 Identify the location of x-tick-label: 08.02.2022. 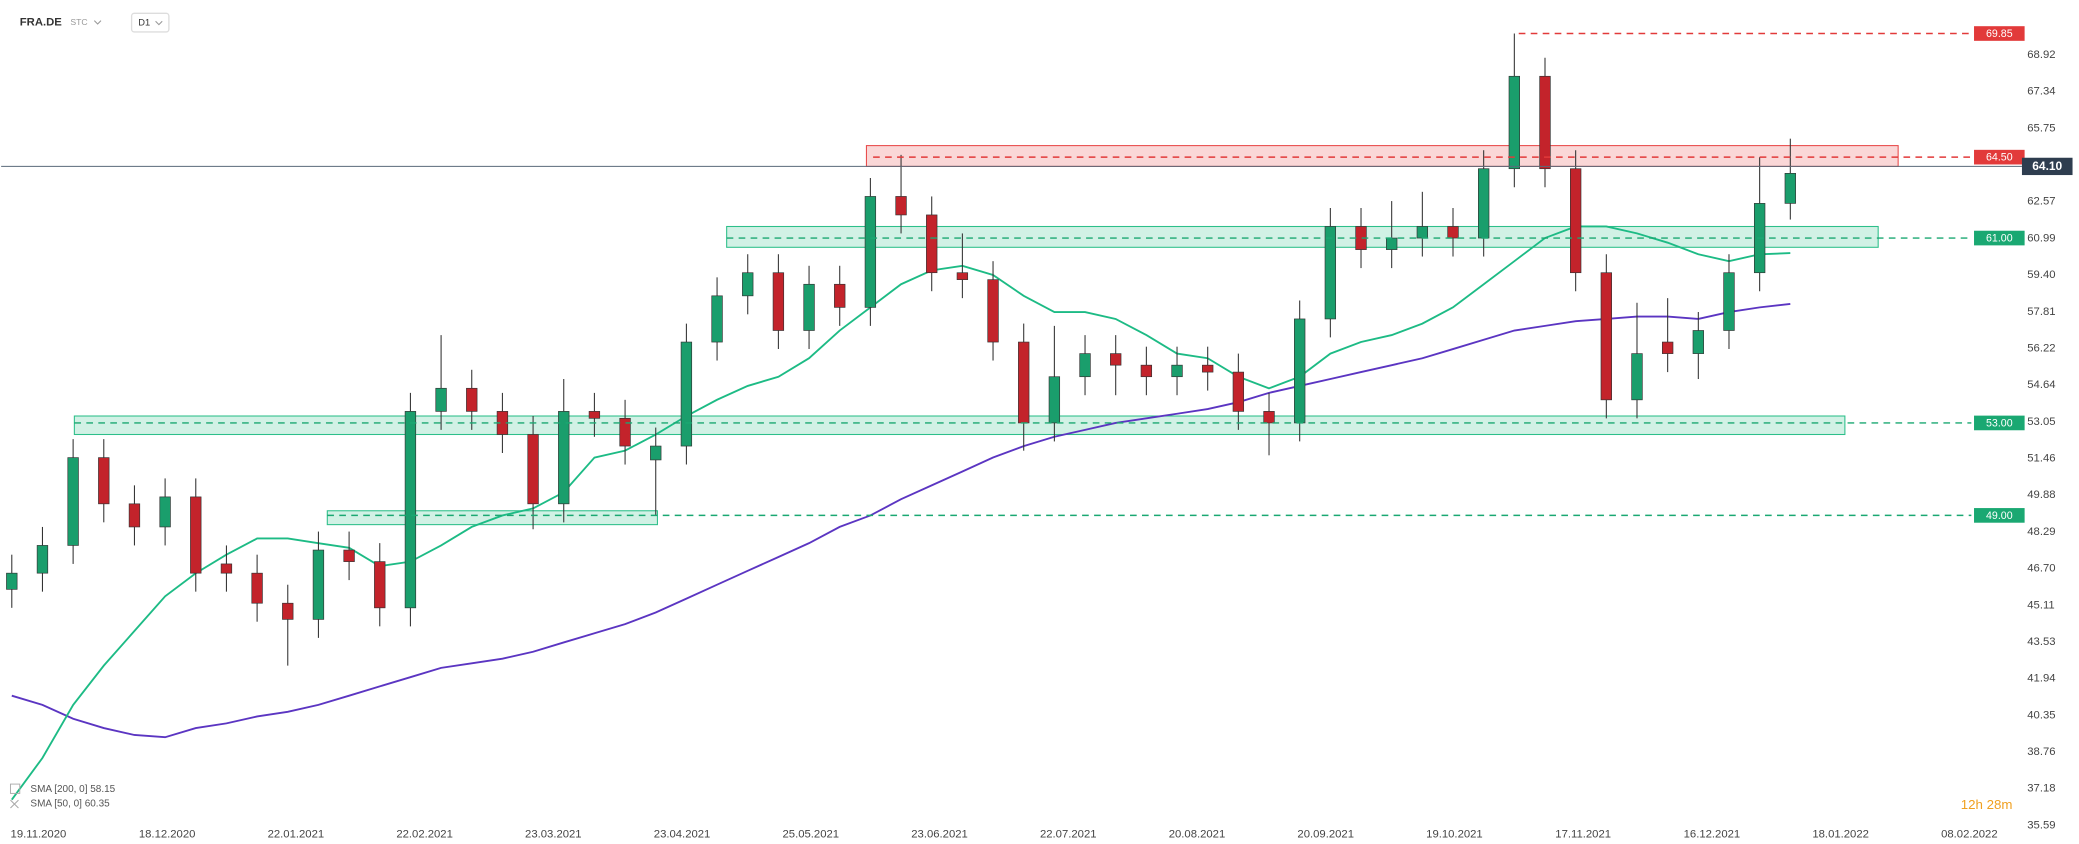
(1969, 835).